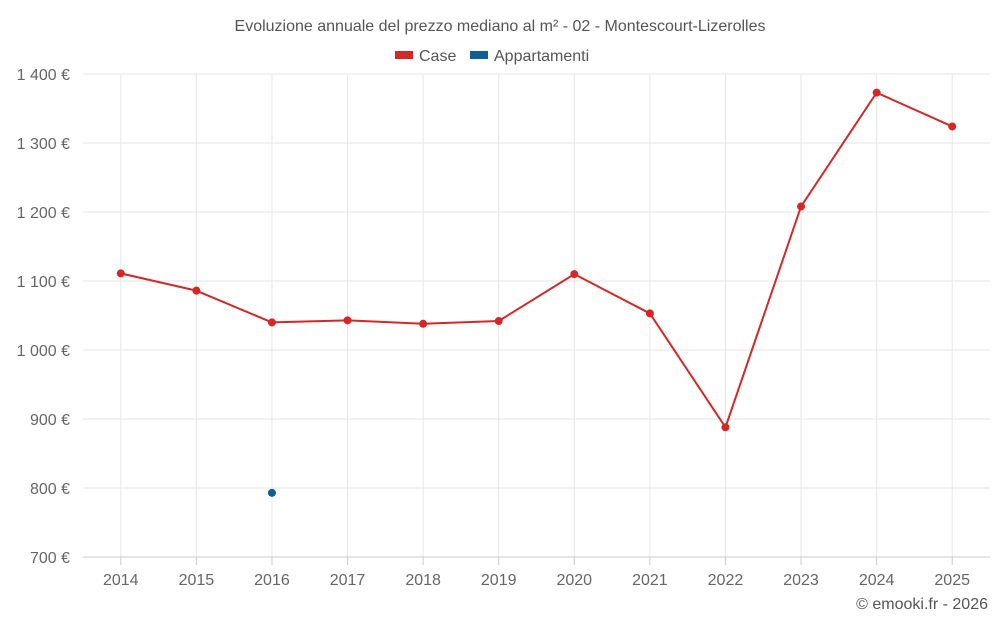 Image resolution: width=1000 pixels, height=625 pixels. I want to click on x-tick-label: 2014, so click(121, 580).